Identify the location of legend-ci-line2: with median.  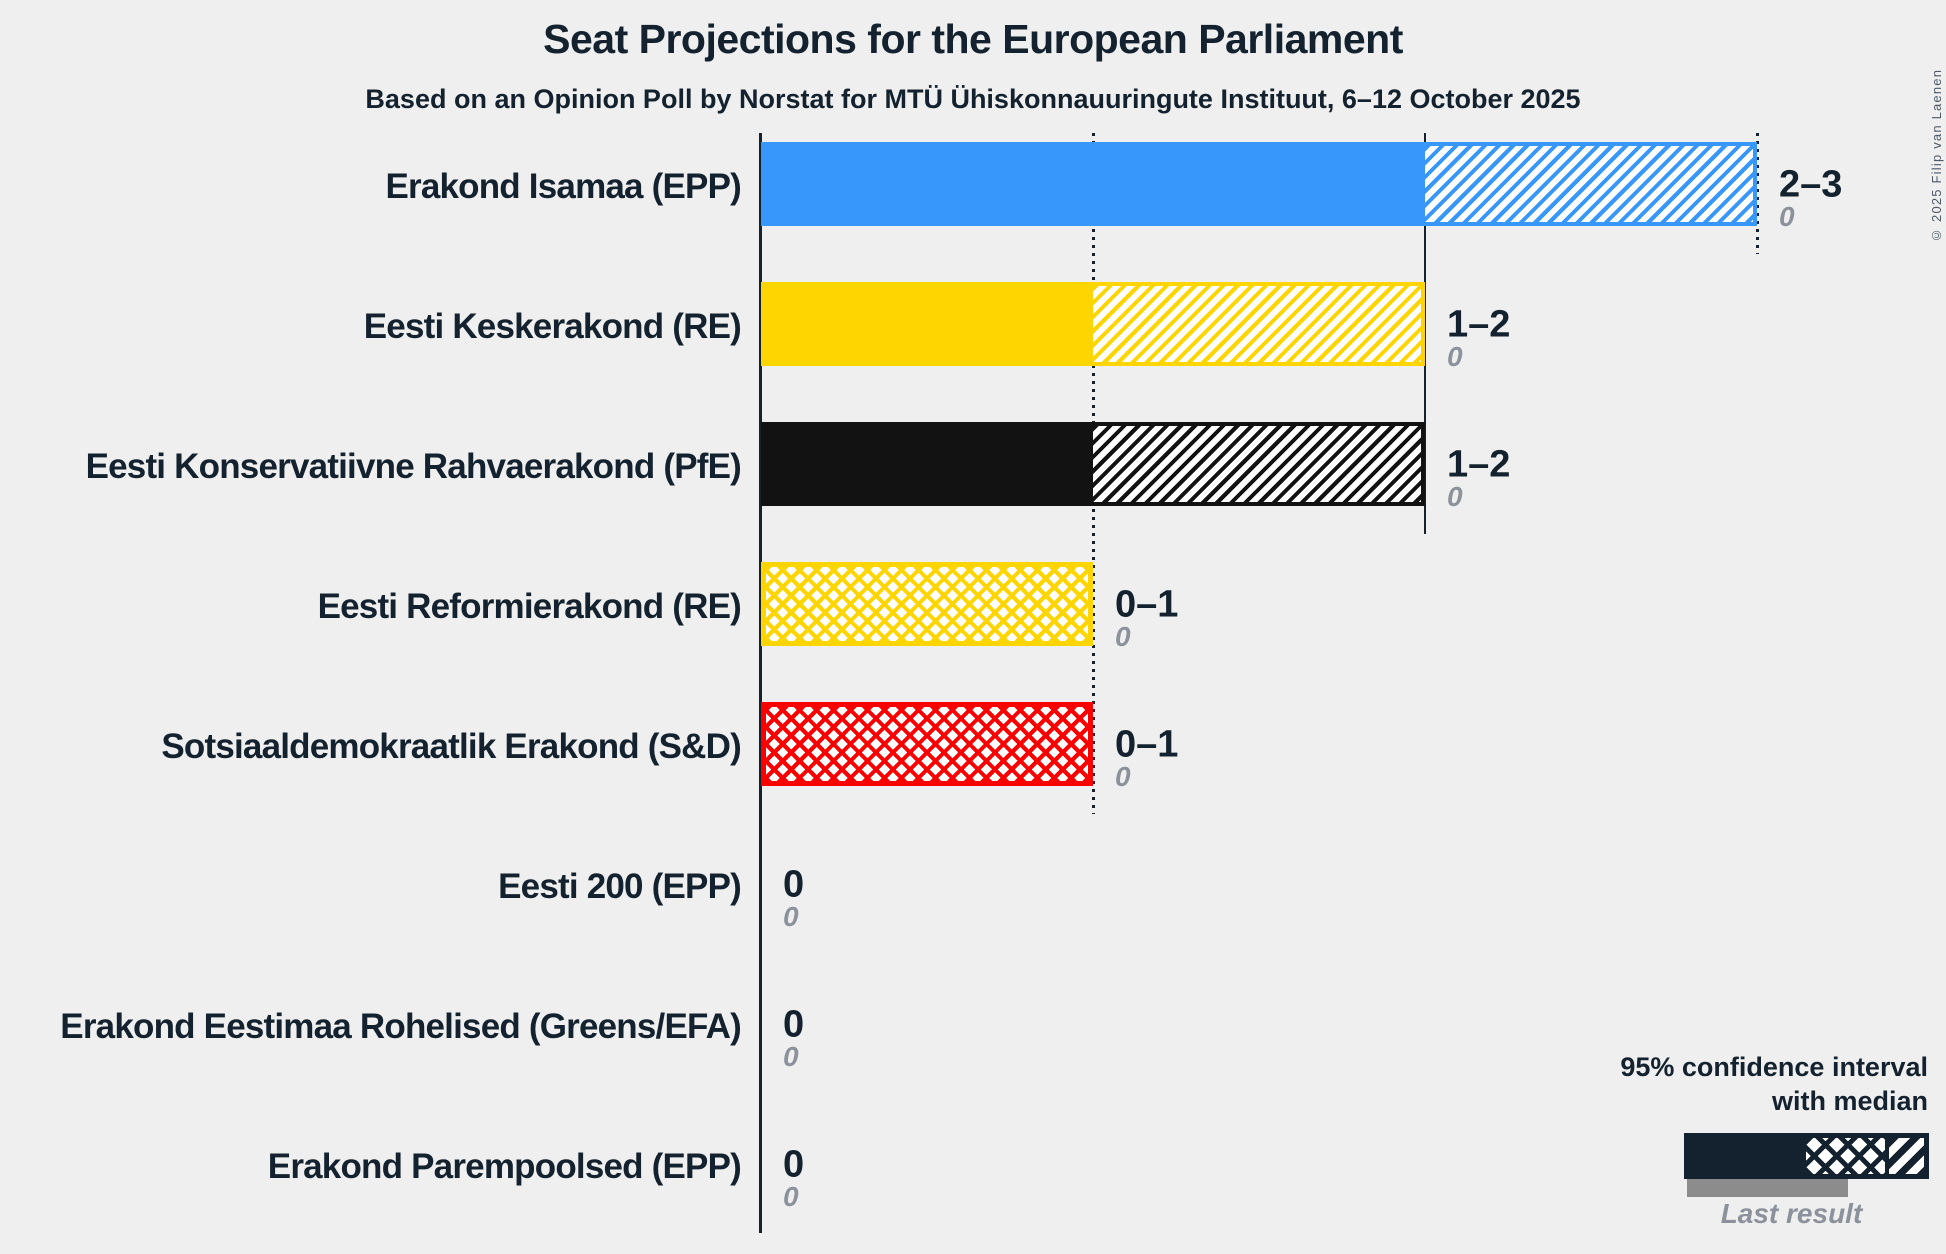
(1849, 1101).